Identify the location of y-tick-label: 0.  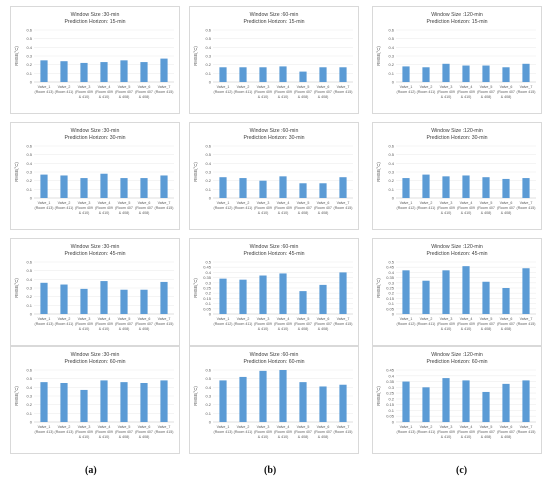
(210, 82).